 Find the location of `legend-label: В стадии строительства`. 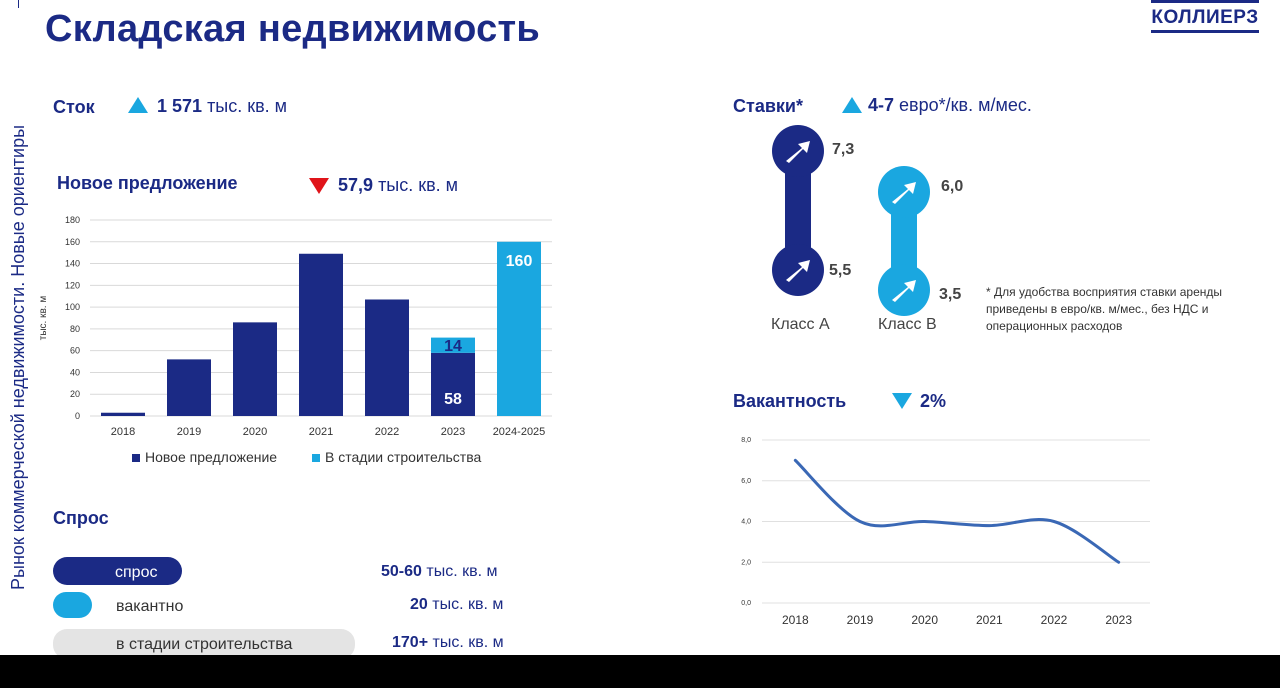

legend-label: В стадии строительства is located at coordinates (403, 457).